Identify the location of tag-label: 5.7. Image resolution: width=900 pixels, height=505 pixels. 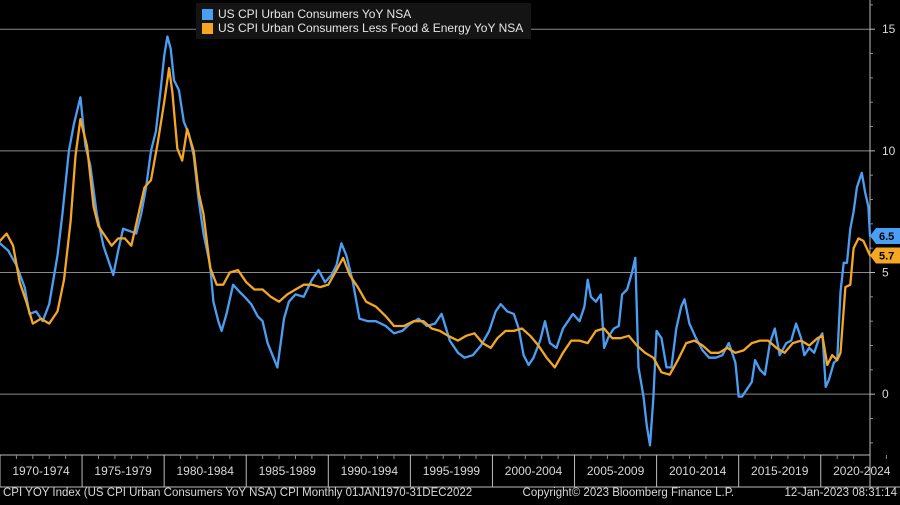
(886, 256).